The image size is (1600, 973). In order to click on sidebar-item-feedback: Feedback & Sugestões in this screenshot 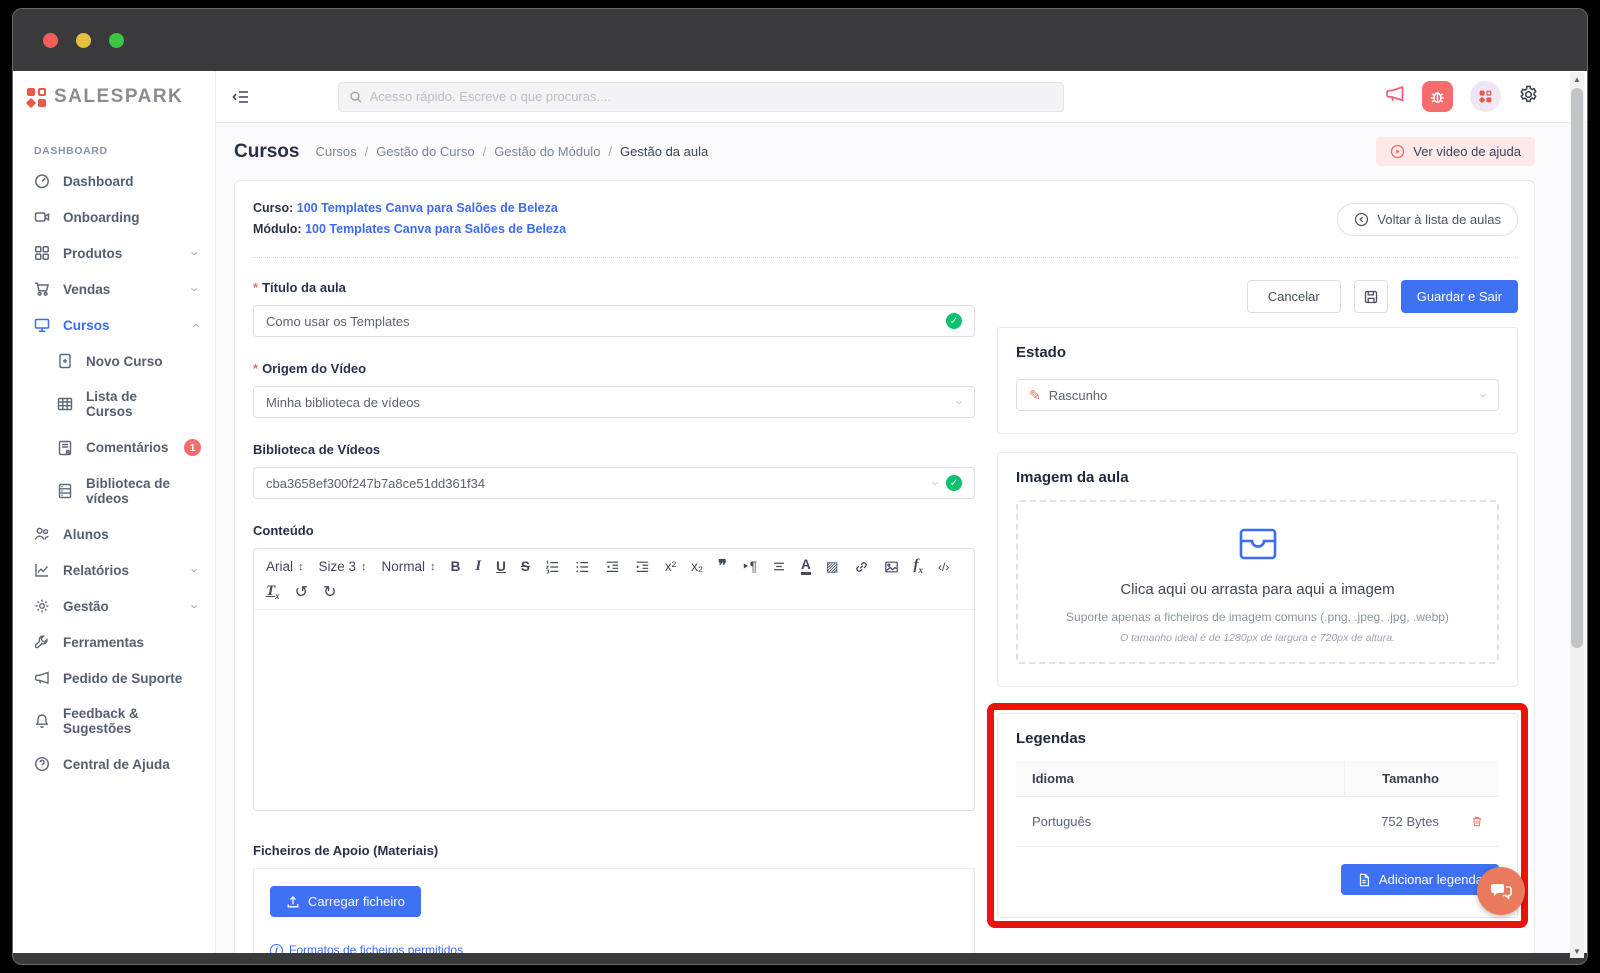, I will do `click(114, 721)`.